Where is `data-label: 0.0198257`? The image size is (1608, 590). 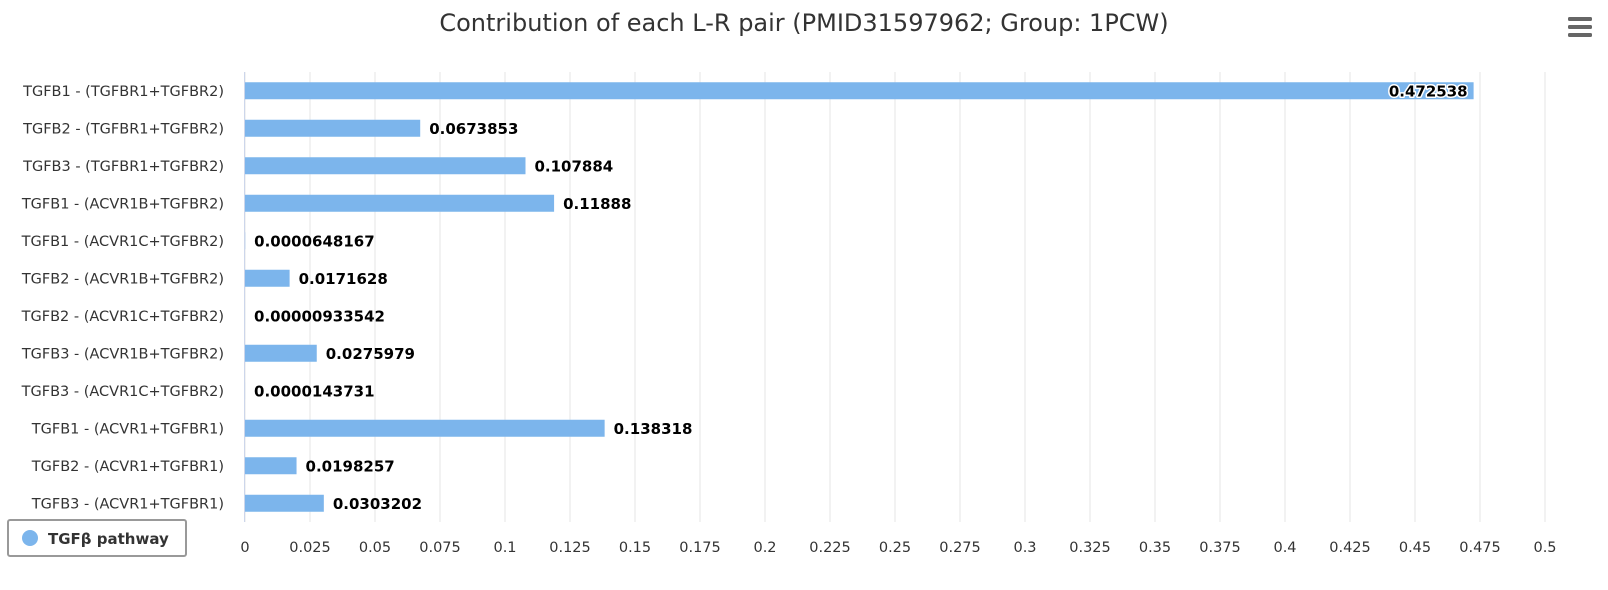 data-label: 0.0198257 is located at coordinates (350, 466).